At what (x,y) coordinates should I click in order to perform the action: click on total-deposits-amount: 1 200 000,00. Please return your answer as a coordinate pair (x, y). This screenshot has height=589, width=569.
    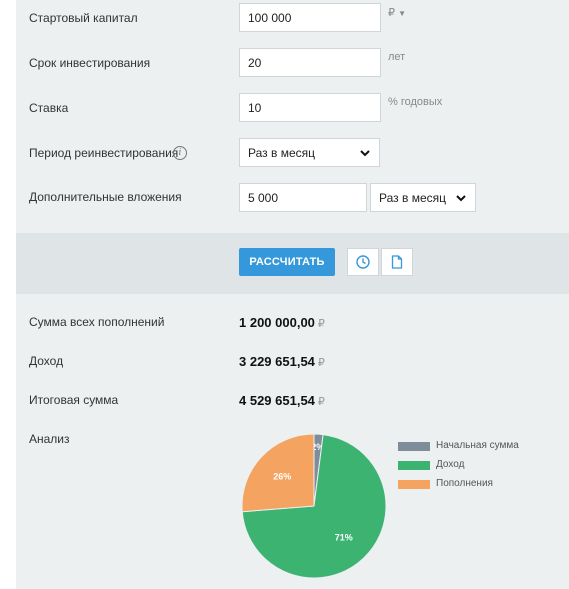
    Looking at the image, I should click on (277, 322).